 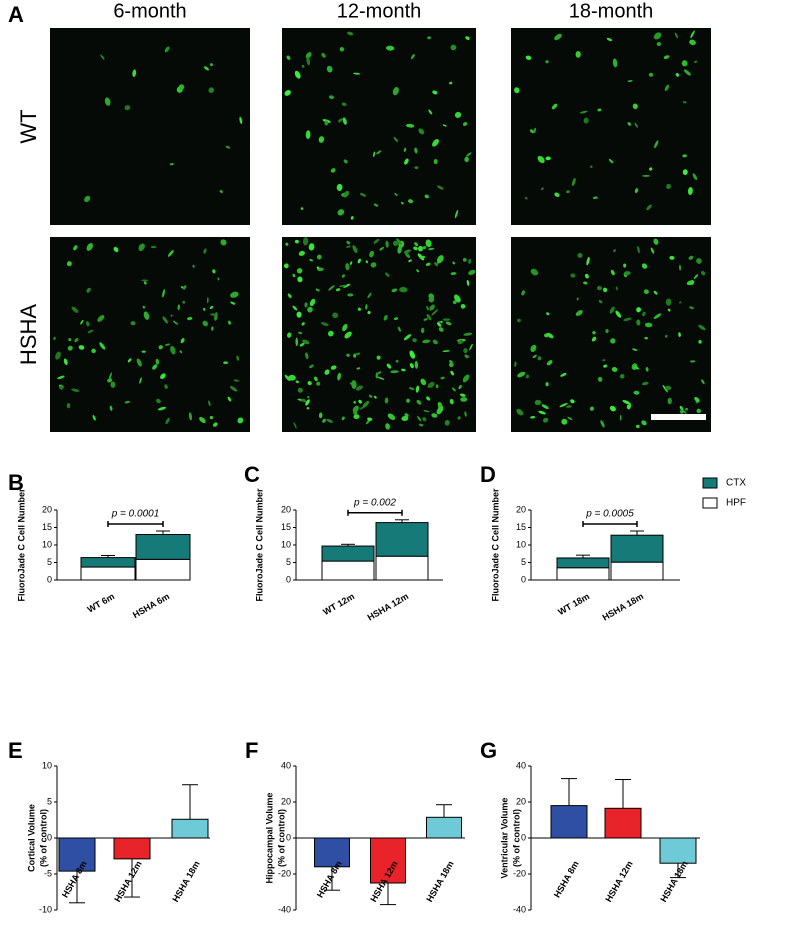 What do you see at coordinates (516, 838) in the screenshot?
I see `y-axis-label: (% of control)` at bounding box center [516, 838].